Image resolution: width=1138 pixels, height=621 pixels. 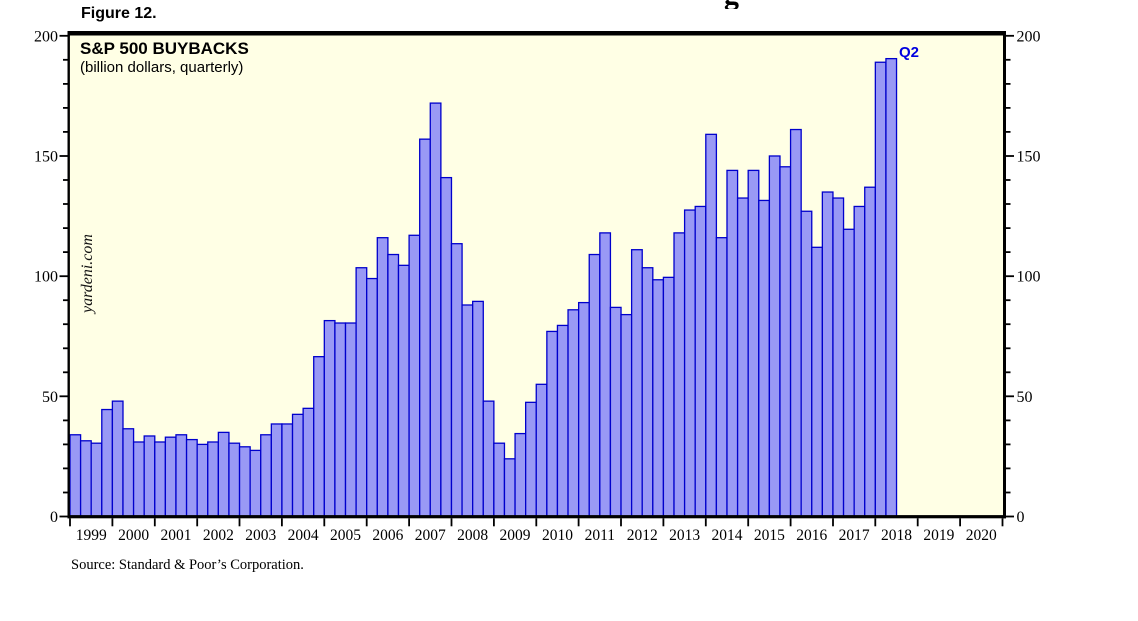 I want to click on bar-2008-Q4, so click(x=488, y=459).